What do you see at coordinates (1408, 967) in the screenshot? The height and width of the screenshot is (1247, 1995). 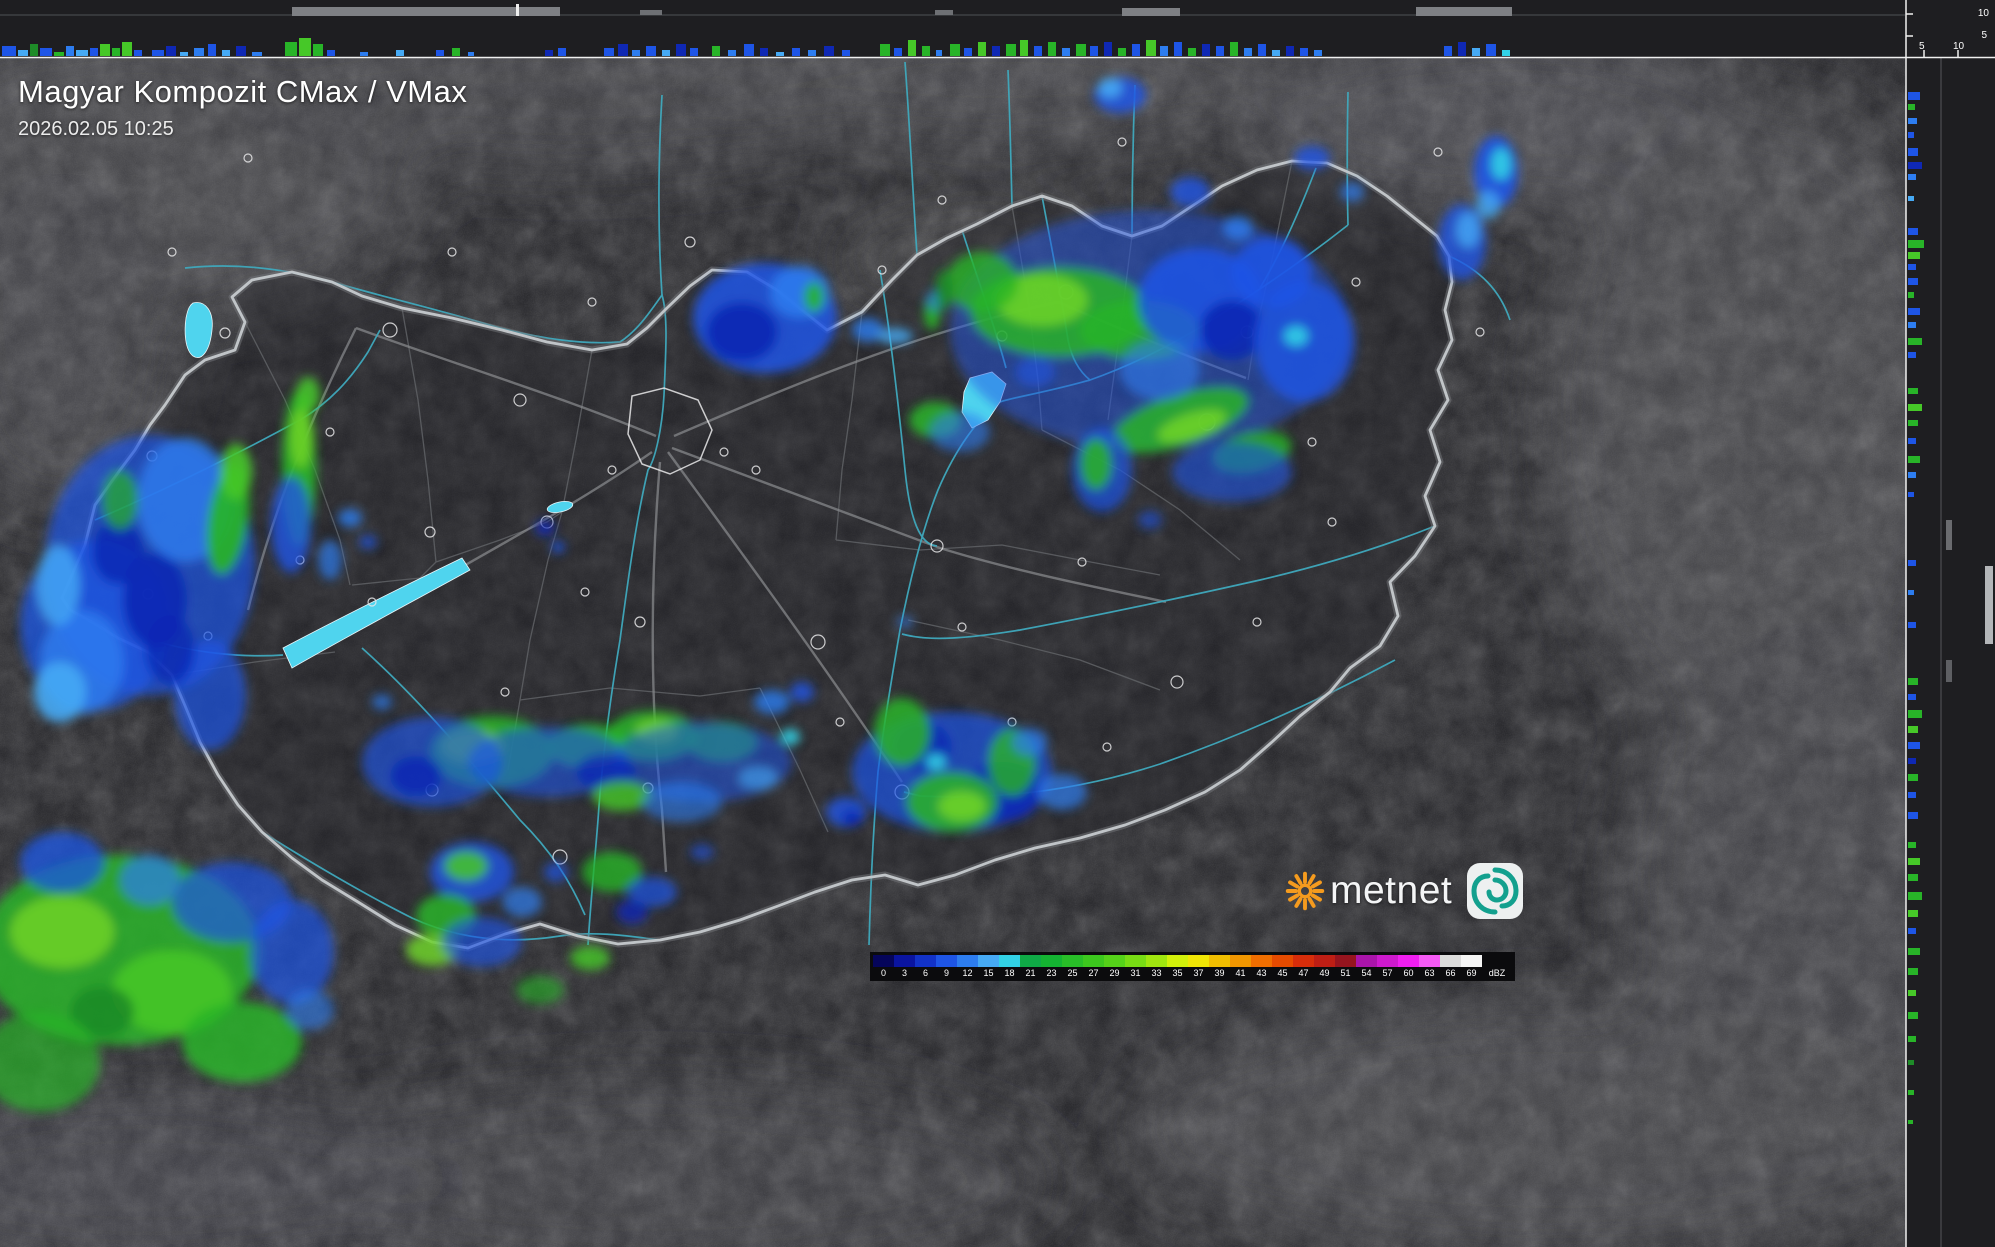 I see `legend-cell: 60` at bounding box center [1408, 967].